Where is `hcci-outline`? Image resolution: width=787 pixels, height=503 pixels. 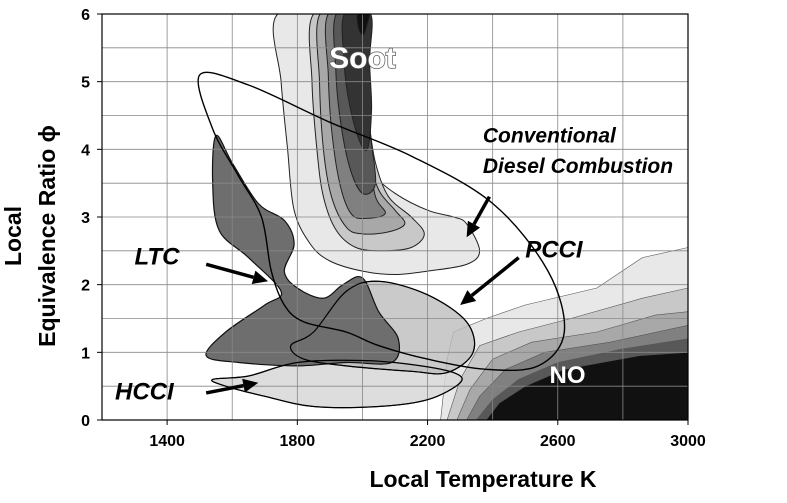
hcci-outline is located at coordinates (337, 384).